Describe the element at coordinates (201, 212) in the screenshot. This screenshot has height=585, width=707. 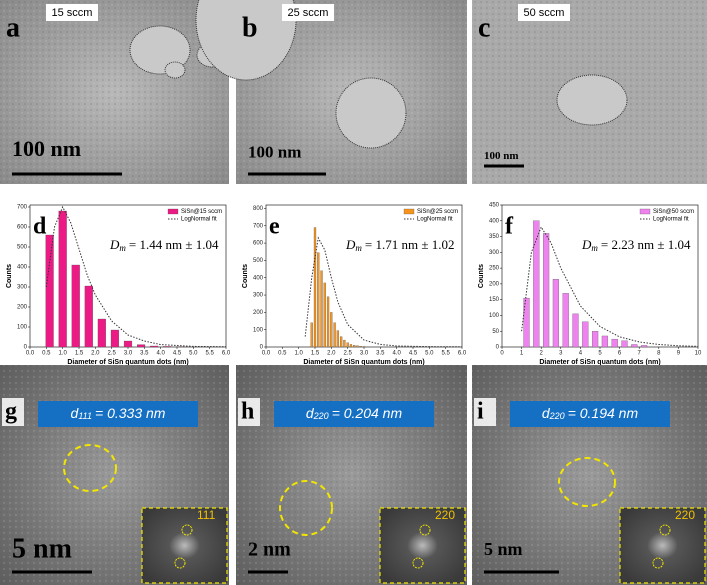
I see `legend-label: SiSn@15 sccm` at that location.